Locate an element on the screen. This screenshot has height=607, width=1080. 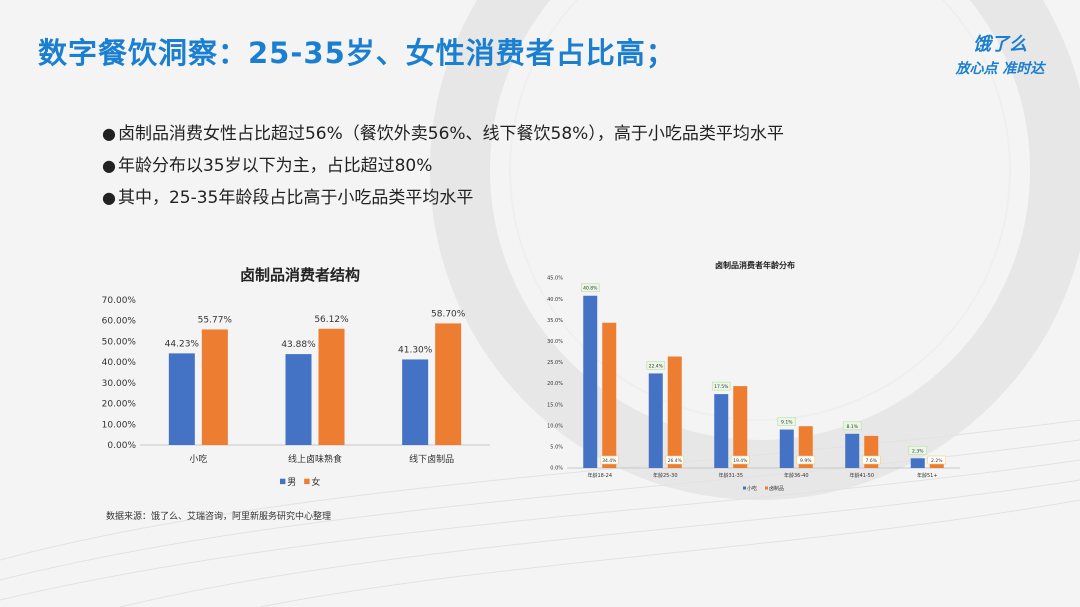
data-label: 8.1% is located at coordinates (853, 427).